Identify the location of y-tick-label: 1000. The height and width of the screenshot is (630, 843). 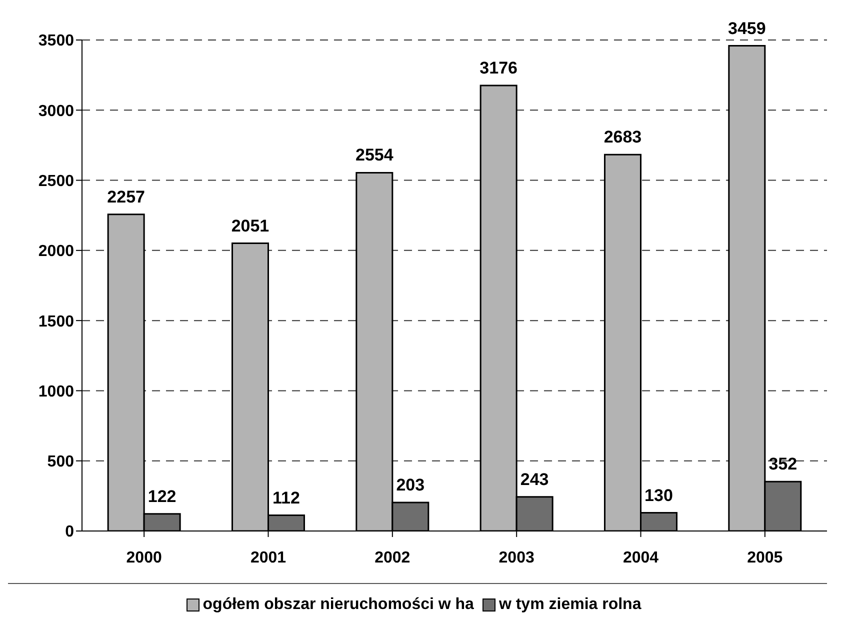
(56, 391).